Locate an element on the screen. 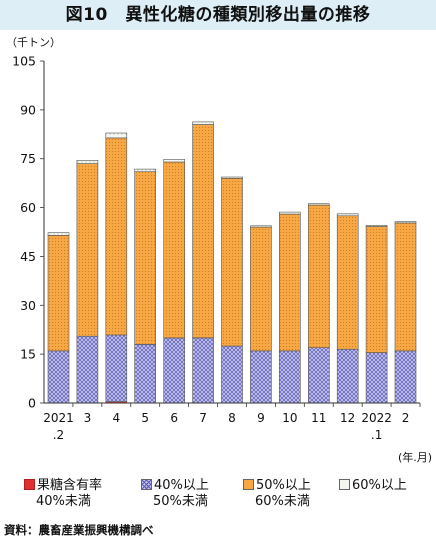 Image resolution: width=436 pixels, height=539 pixels. x-tick-label-12: 2 is located at coordinates (406, 418).